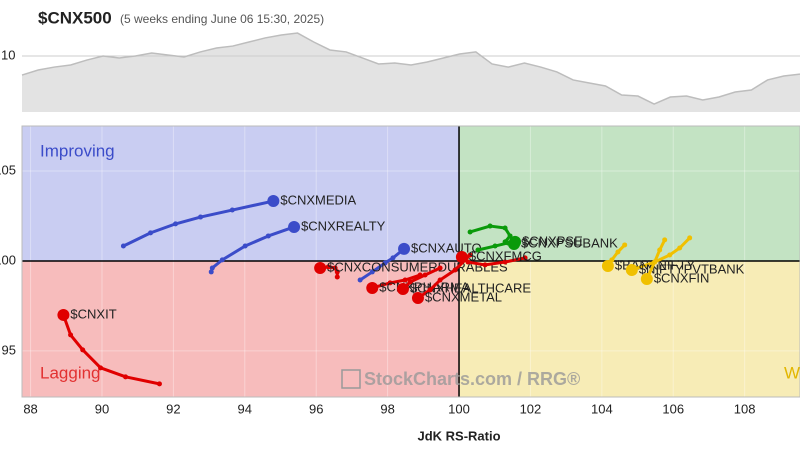 The width and height of the screenshot is (800, 450). I want to click on quadrant-label: Improving, so click(77, 150).